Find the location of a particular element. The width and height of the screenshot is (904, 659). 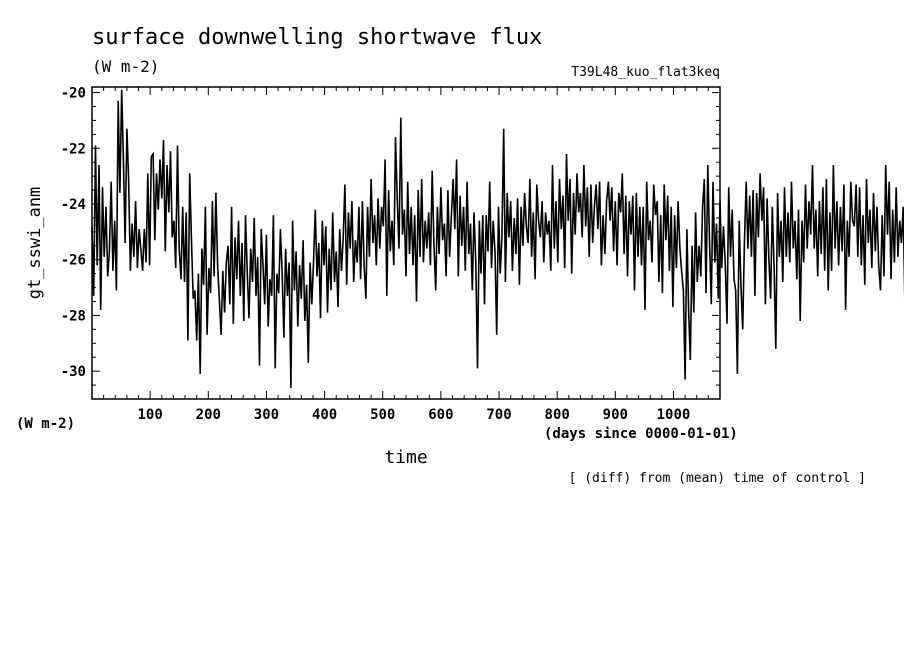

diff-note: [ (diff) from (mean) time of control ] is located at coordinates (717, 478).